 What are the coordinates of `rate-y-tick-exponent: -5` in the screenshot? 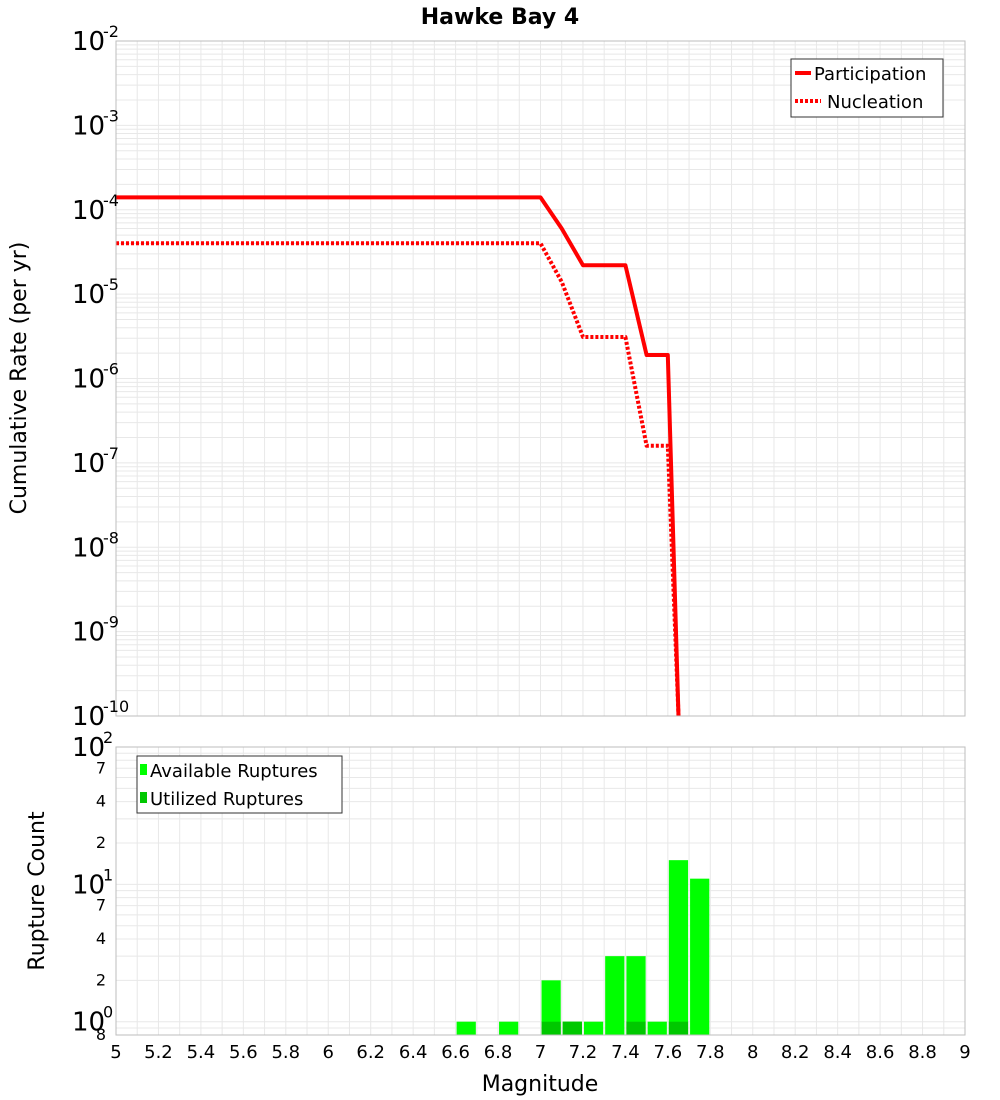 It's located at (111, 284).